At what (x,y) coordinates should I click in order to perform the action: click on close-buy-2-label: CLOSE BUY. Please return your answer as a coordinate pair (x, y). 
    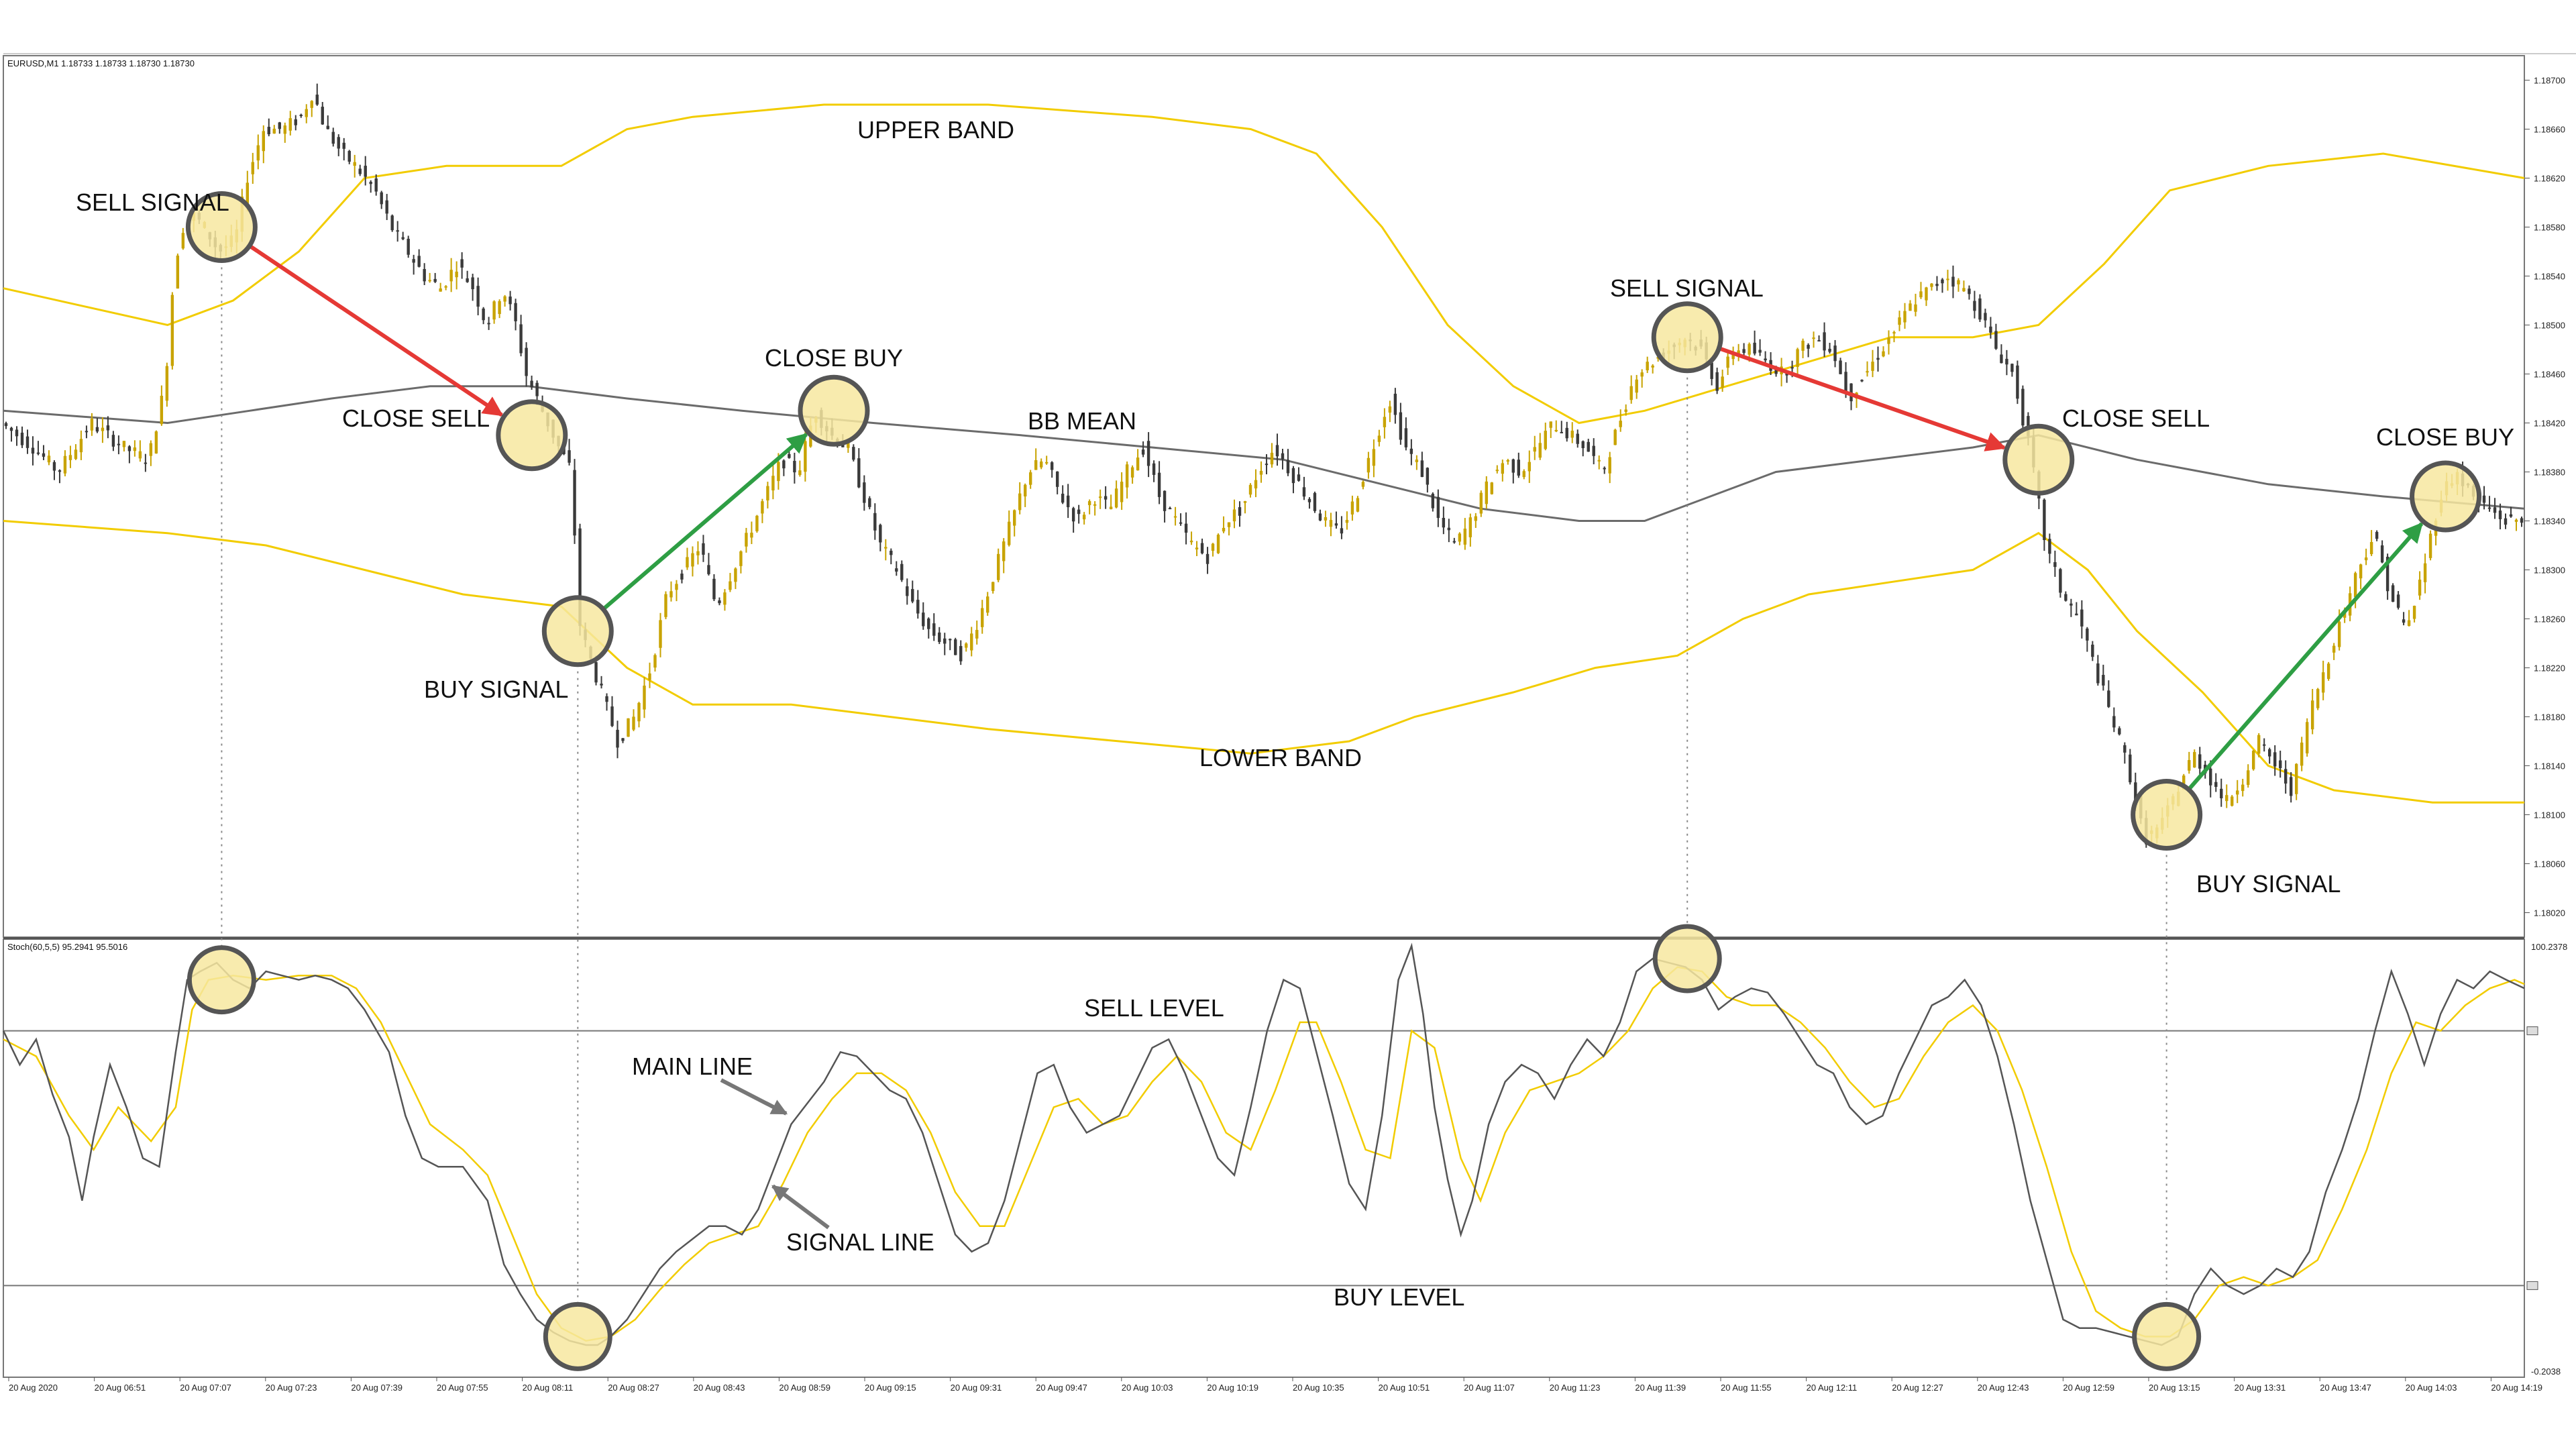
    Looking at the image, I should click on (2445, 437).